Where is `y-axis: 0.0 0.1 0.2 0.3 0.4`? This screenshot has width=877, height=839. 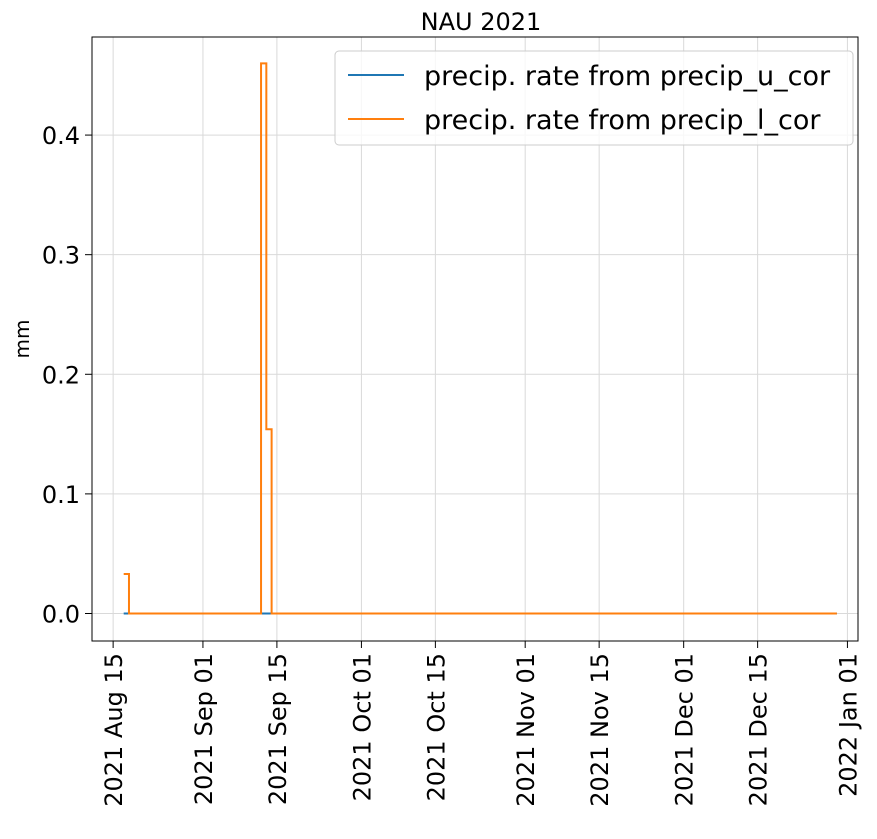
y-axis: 0.0 0.1 0.2 0.3 0.4 is located at coordinates (67, 375).